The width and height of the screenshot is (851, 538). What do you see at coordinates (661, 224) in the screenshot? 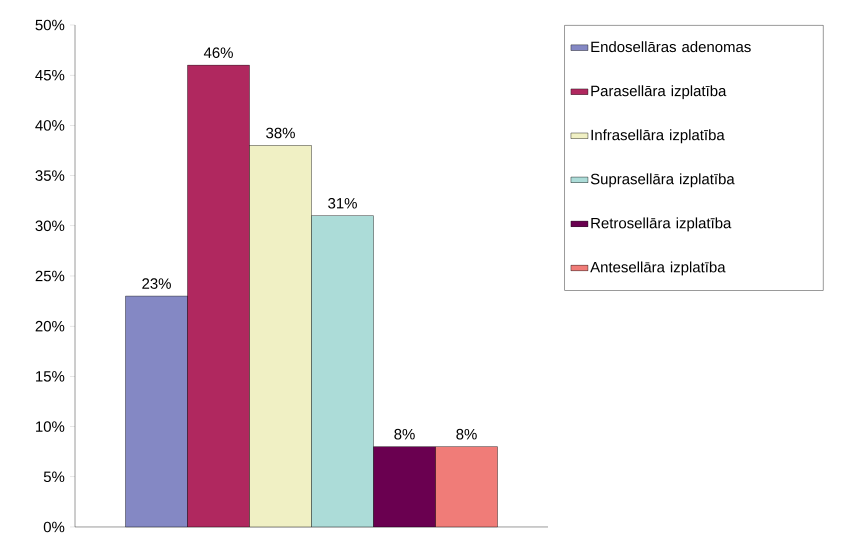
I see `legend-label: Retrosellāra izplatība` at bounding box center [661, 224].